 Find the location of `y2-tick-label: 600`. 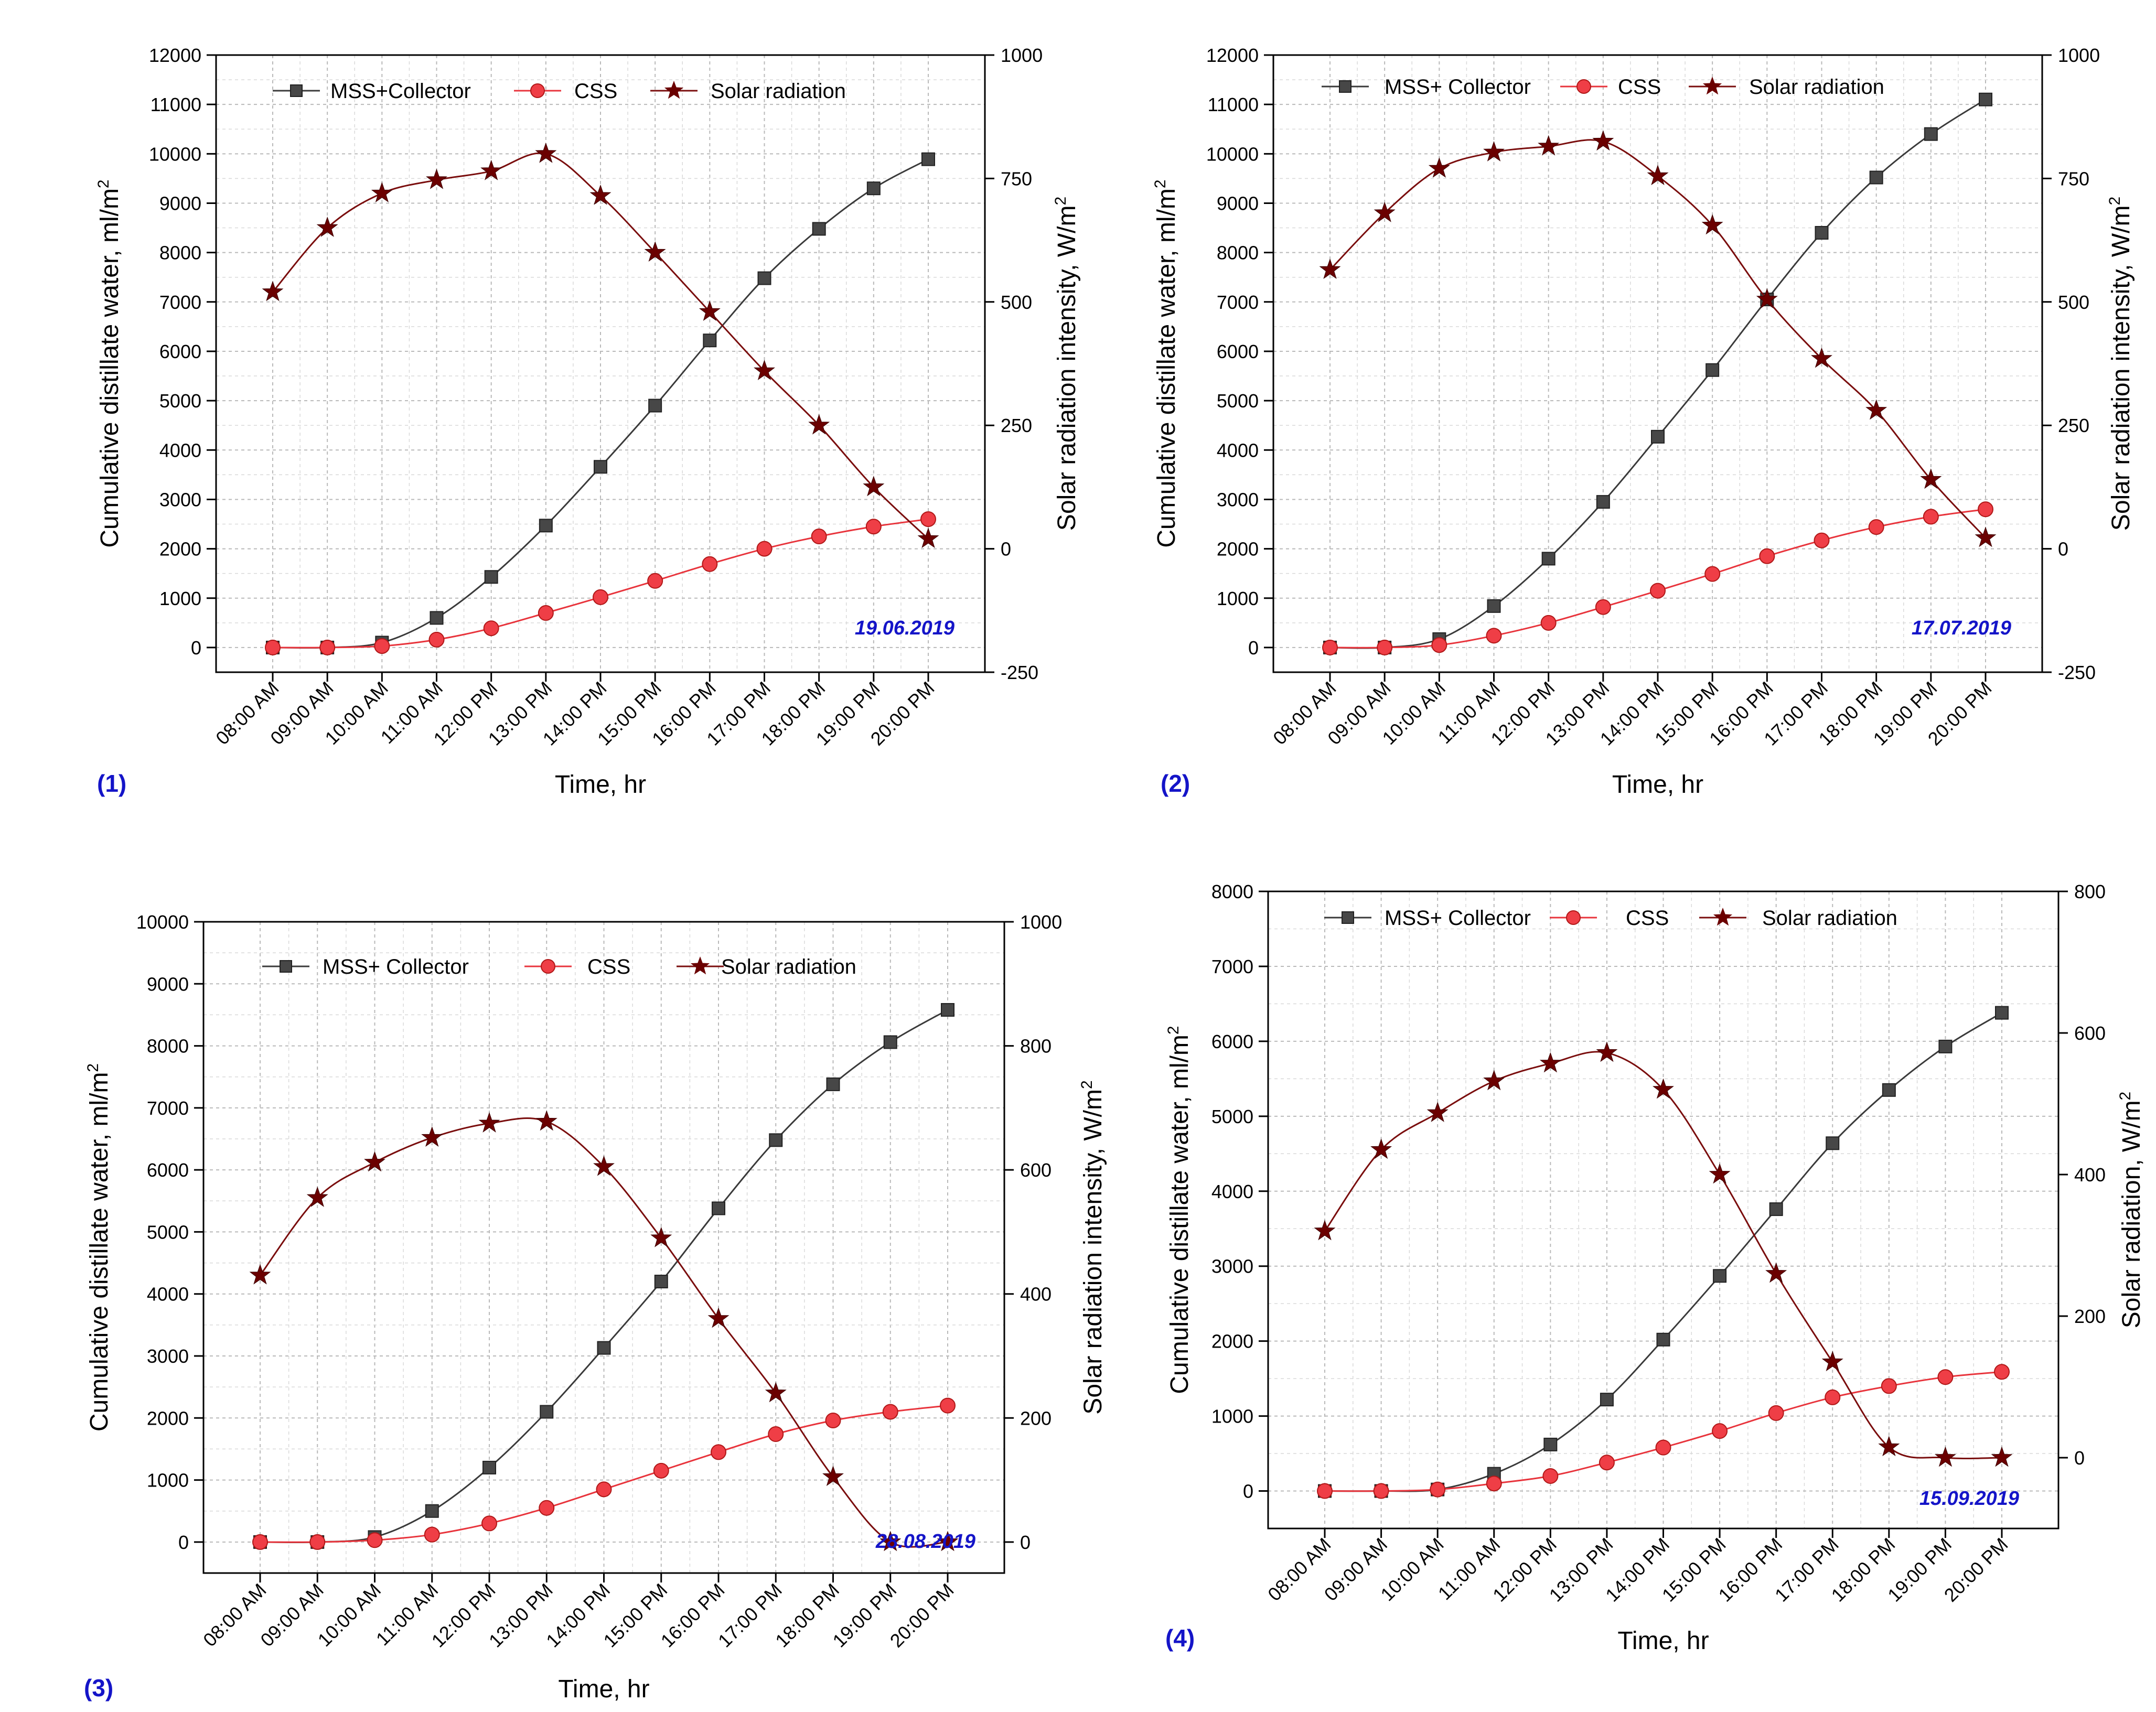

y2-tick-label: 600 is located at coordinates (2090, 1033).